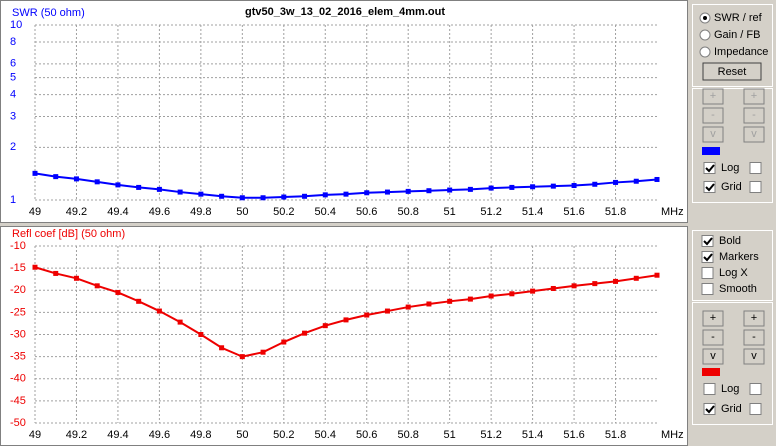  What do you see at coordinates (732, 71) in the screenshot?
I see `reset-button` at bounding box center [732, 71].